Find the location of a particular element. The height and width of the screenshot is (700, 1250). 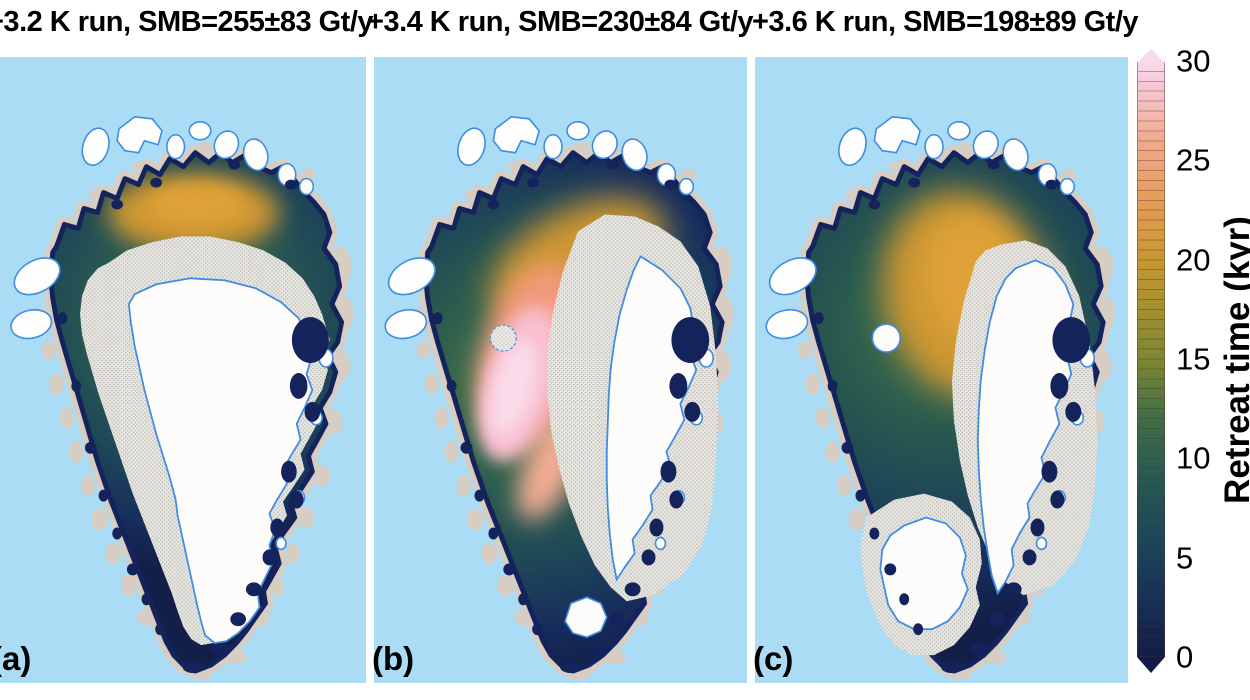

colorbar-gradient is located at coordinates (1151, 359).